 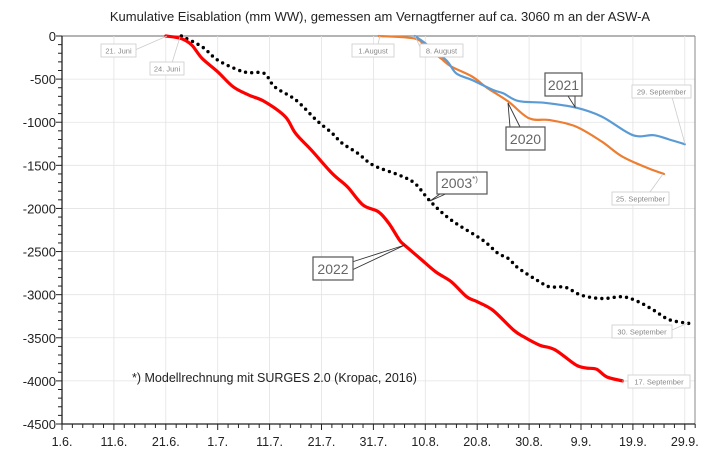 I want to click on callout-2021: 2021, so click(x=563, y=90).